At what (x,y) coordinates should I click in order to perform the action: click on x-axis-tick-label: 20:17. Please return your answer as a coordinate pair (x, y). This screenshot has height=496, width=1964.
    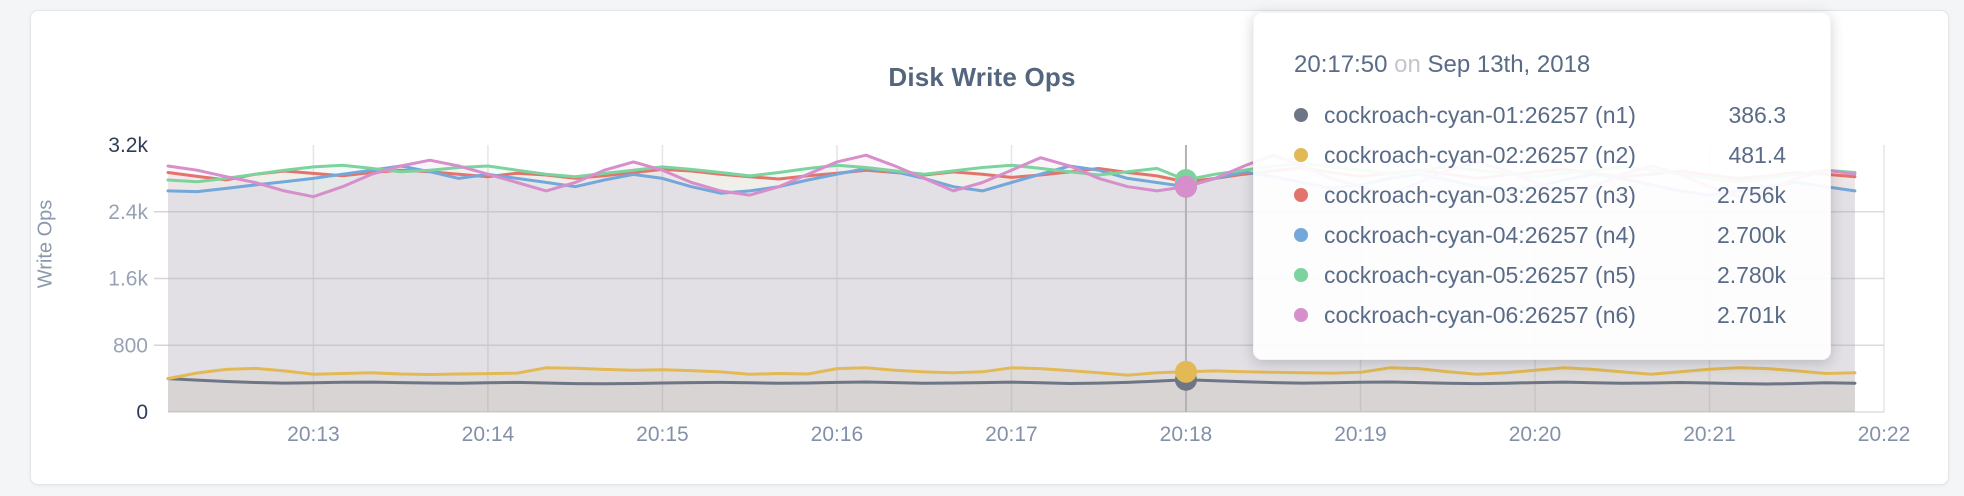
    Looking at the image, I should click on (1011, 434).